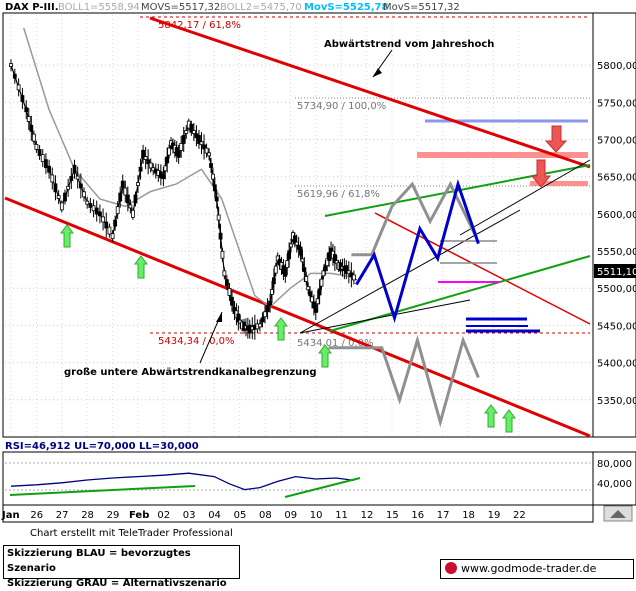 The height and width of the screenshot is (591, 636). What do you see at coordinates (180, 7) in the screenshot?
I see `header-movs1: MOVS=5517,32` at bounding box center [180, 7].